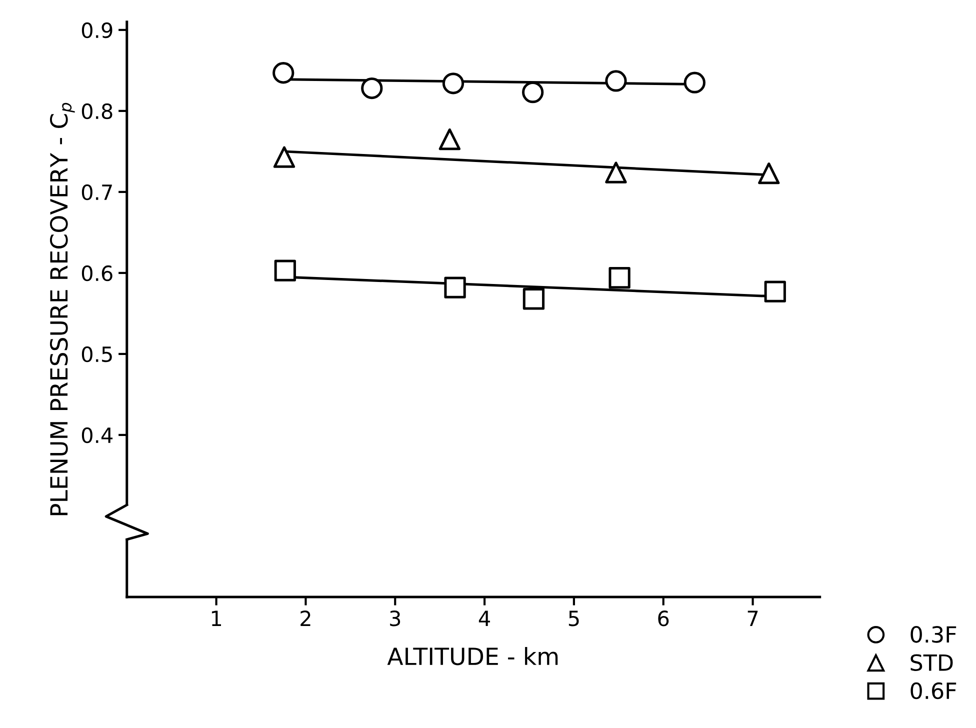  I want to click on y-tick-label: 0.9, so click(97, 30).